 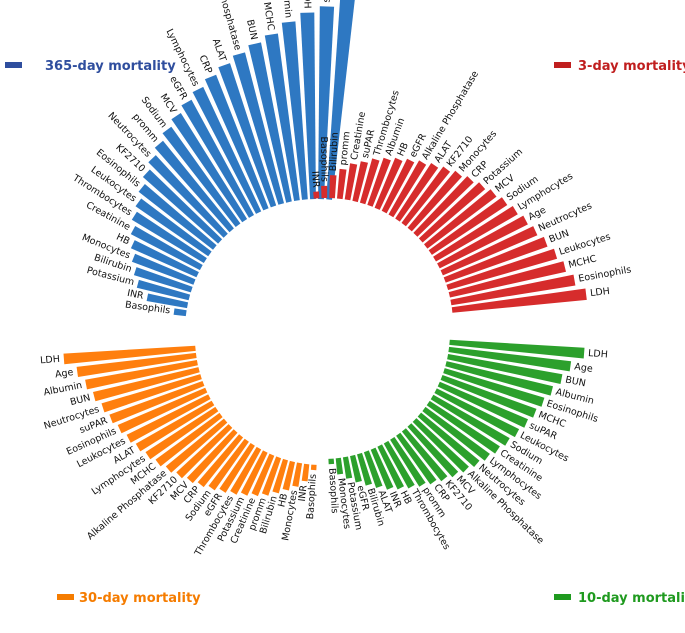 I want to click on bar-10-day-mcv, so click(x=433, y=450).